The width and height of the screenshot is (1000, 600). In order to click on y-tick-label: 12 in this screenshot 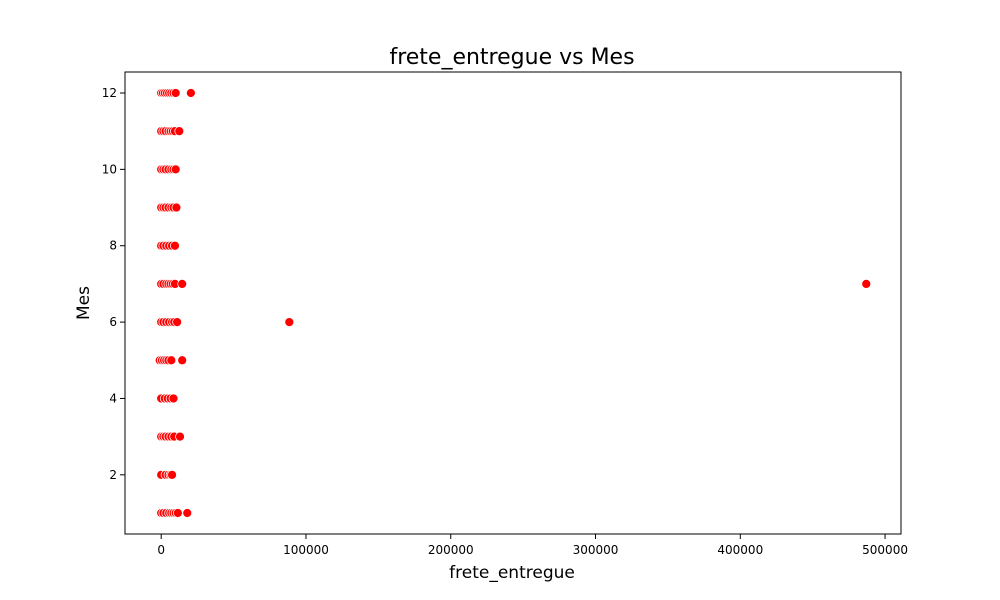, I will do `click(109, 93)`.